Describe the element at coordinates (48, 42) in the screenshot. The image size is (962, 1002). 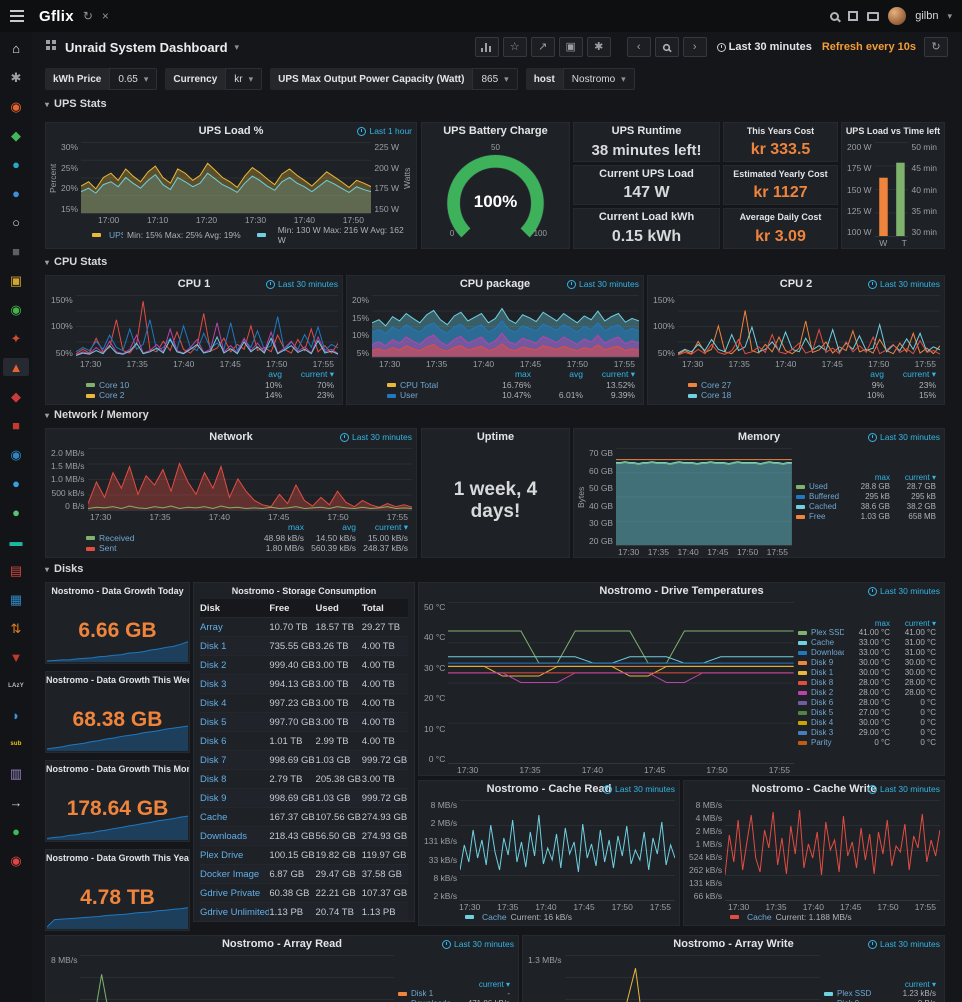
I see `dashboards-grid-icon` at that location.